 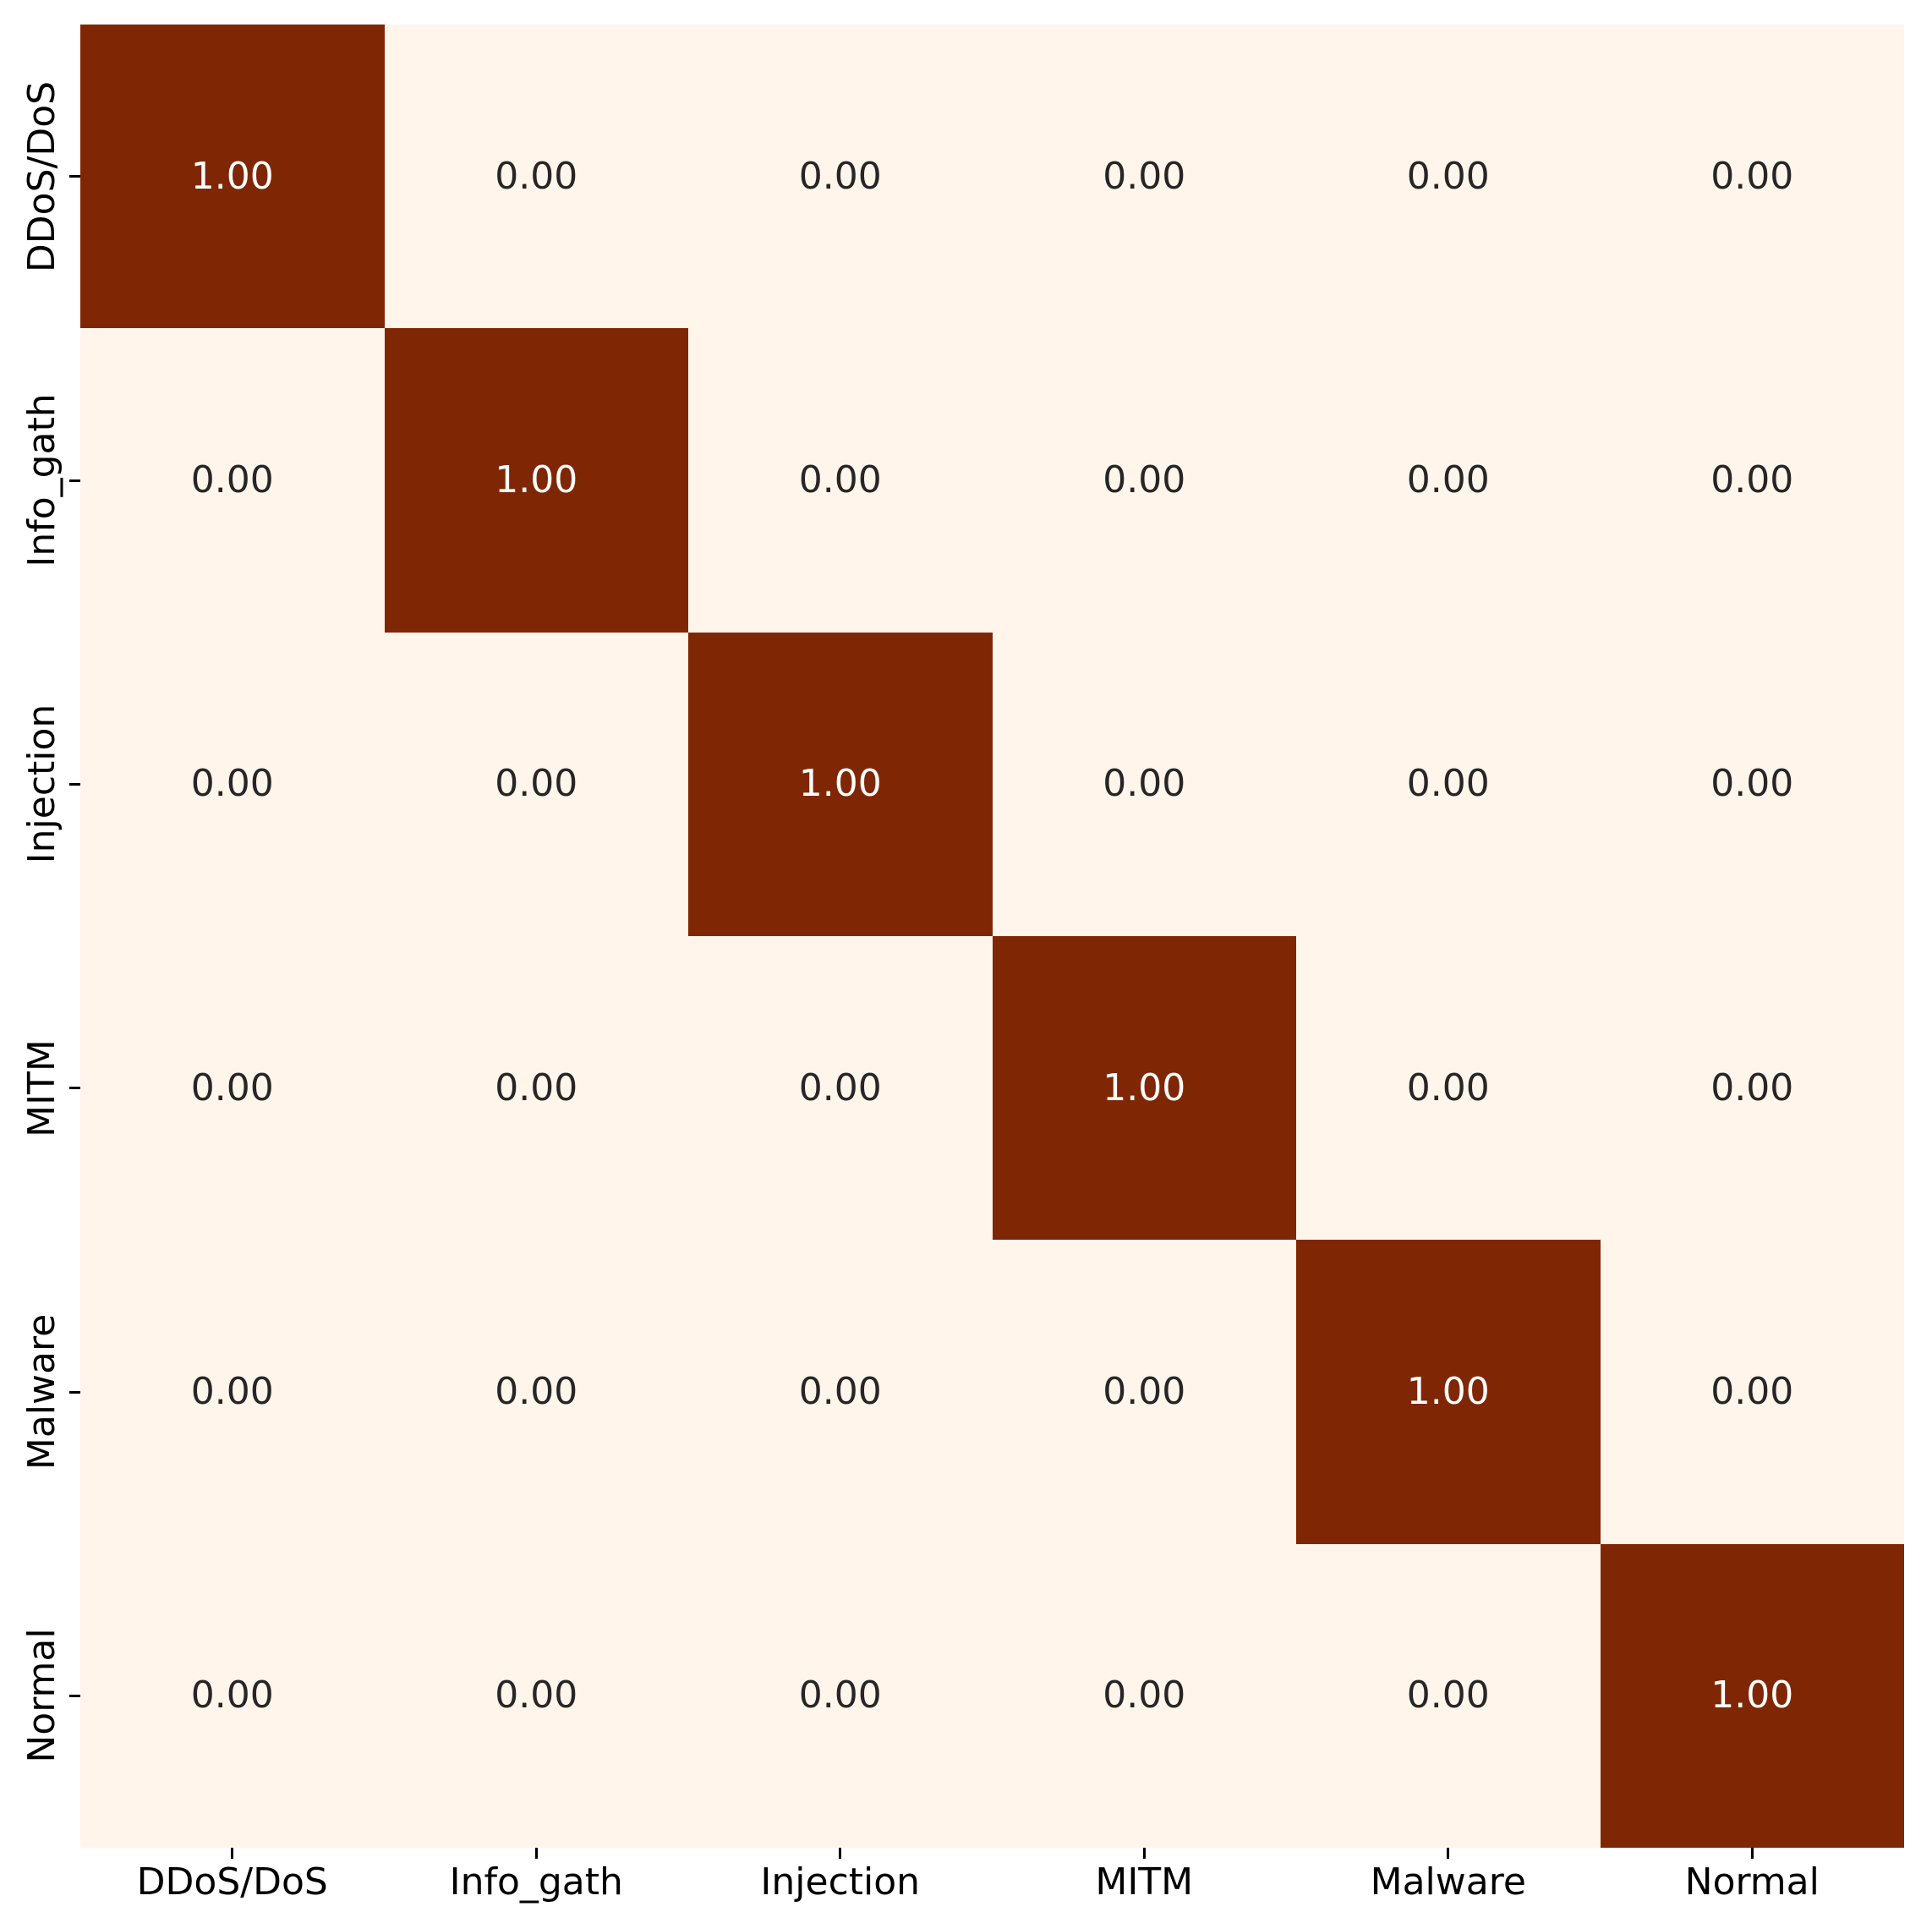 What do you see at coordinates (1144, 1882) in the screenshot?
I see `x-tick-label: MITM` at bounding box center [1144, 1882].